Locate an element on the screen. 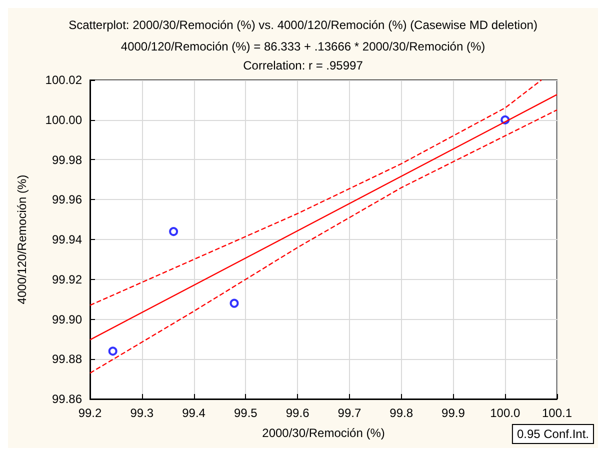 This screenshot has height=456, width=606. y-tick-label: 99.92 is located at coordinates (67, 279).